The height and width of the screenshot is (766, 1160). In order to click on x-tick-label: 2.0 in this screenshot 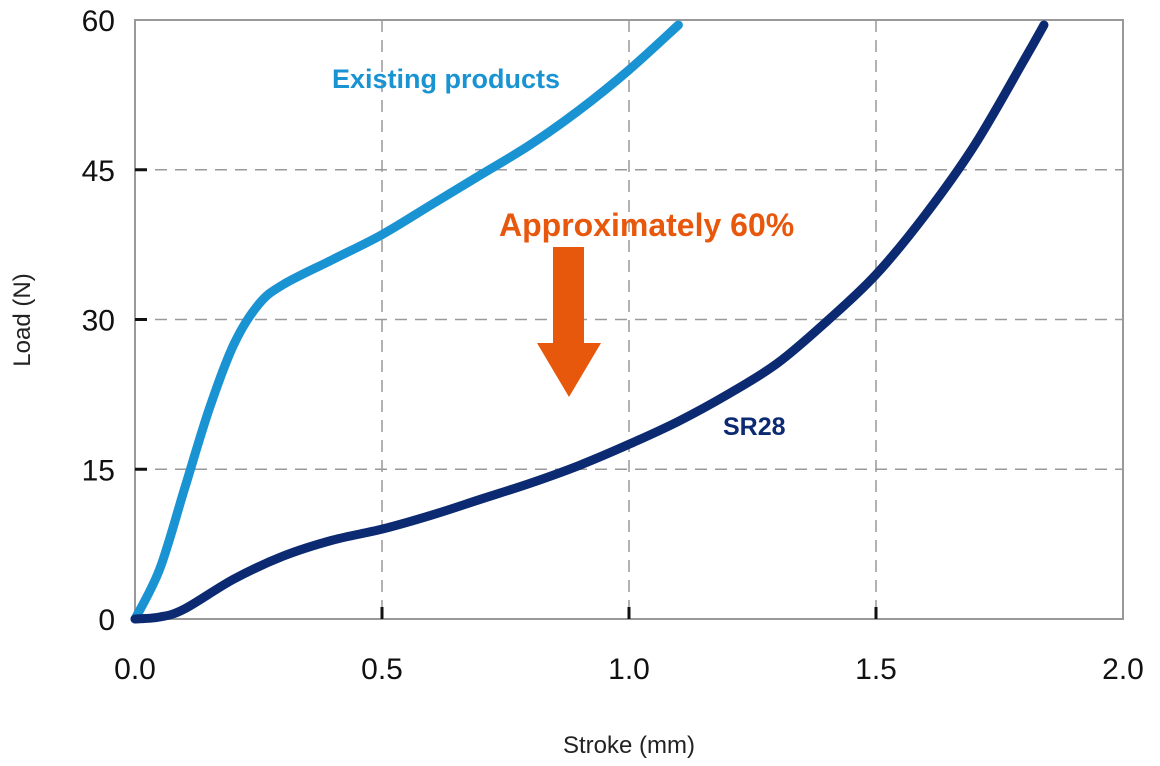, I will do `click(1123, 669)`.